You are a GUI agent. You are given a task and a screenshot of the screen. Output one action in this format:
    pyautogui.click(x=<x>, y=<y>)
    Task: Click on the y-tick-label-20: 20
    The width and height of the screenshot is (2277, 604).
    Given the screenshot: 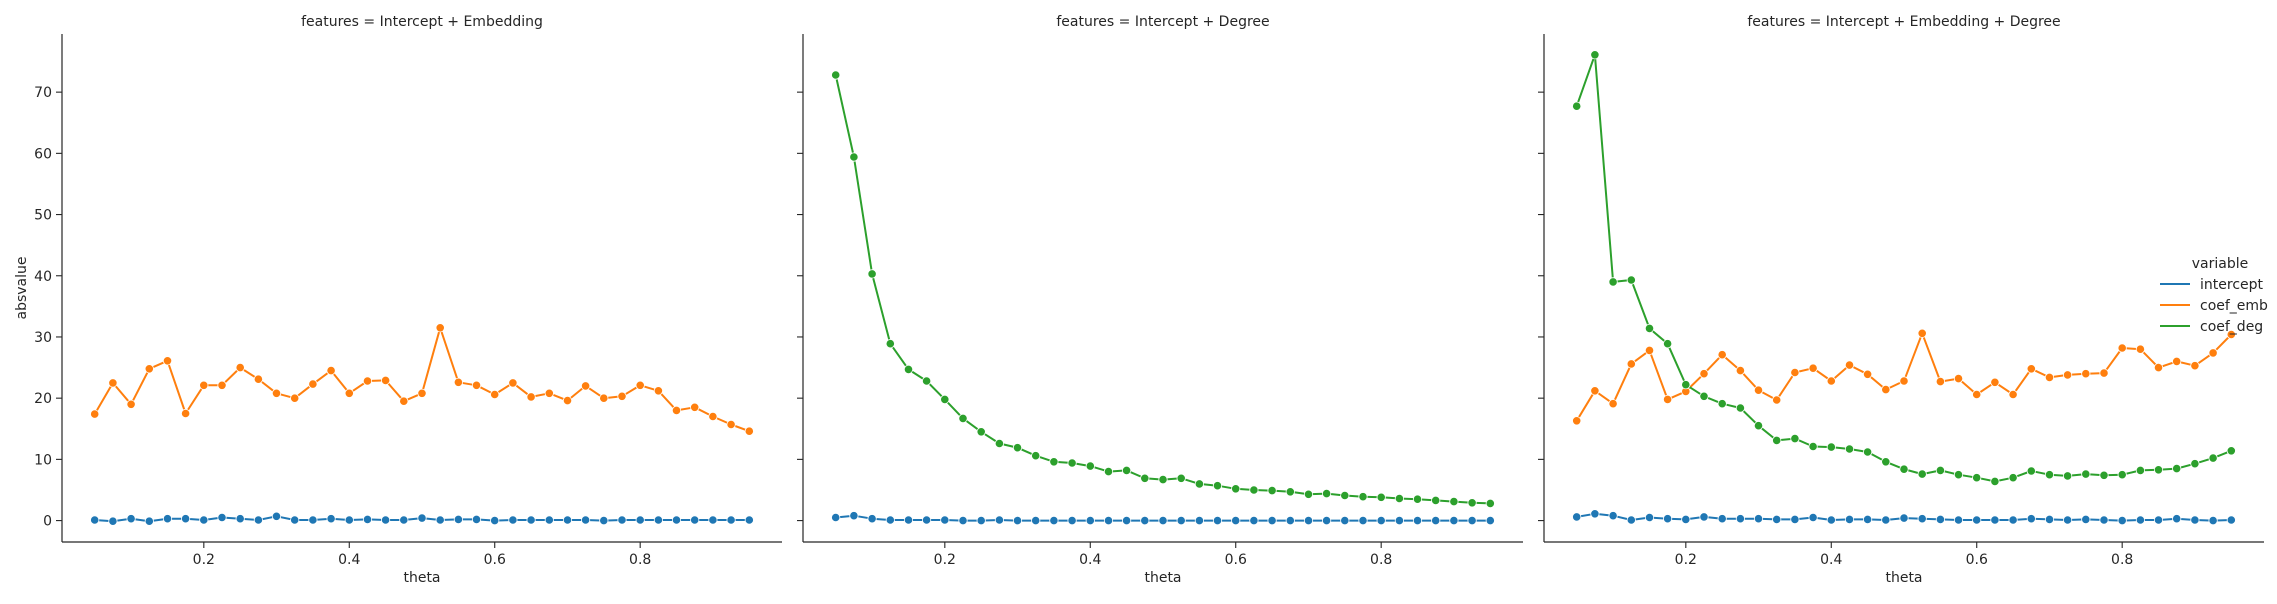 What is the action you would take?
    pyautogui.click(x=43, y=399)
    